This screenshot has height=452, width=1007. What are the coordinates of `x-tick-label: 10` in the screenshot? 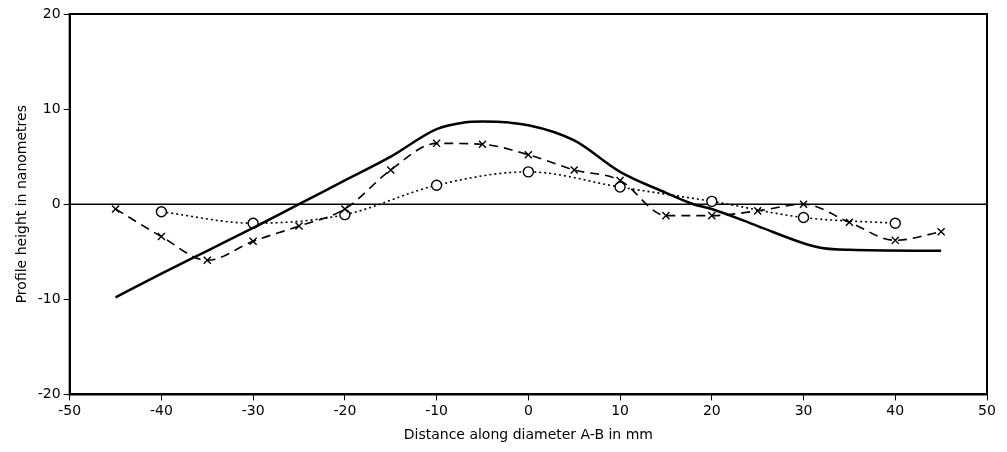 It's located at (620, 410).